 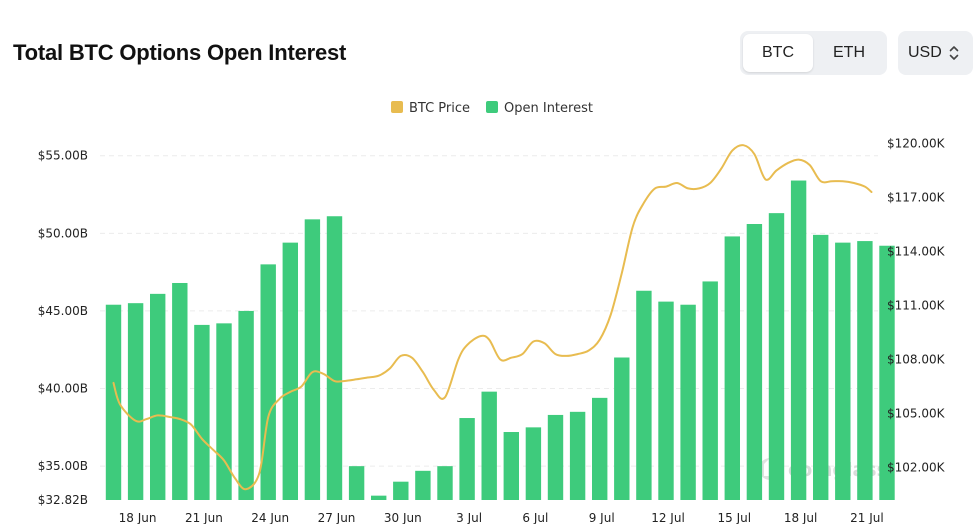 What do you see at coordinates (801, 517) in the screenshot?
I see `x-axis-tick-label: 18 Jul` at bounding box center [801, 517].